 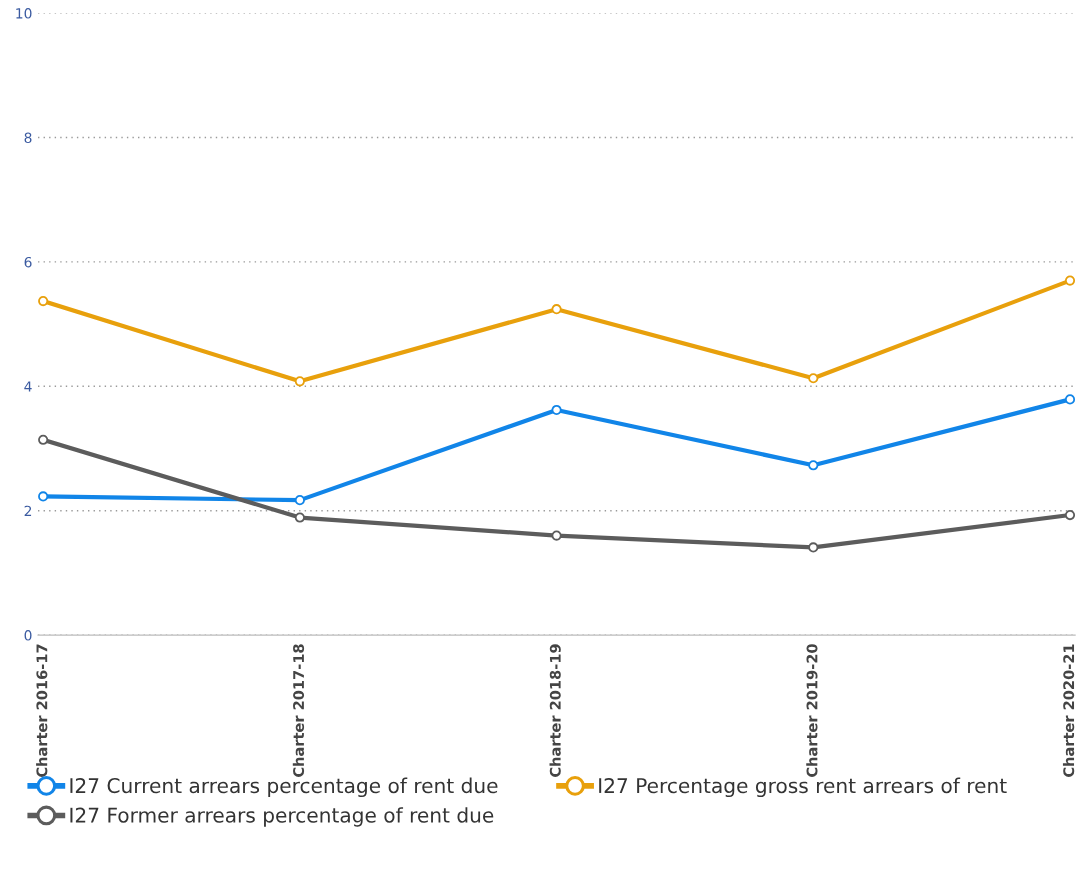 I want to click on x-tick-label: Charter 2016-17, so click(x=42, y=710).